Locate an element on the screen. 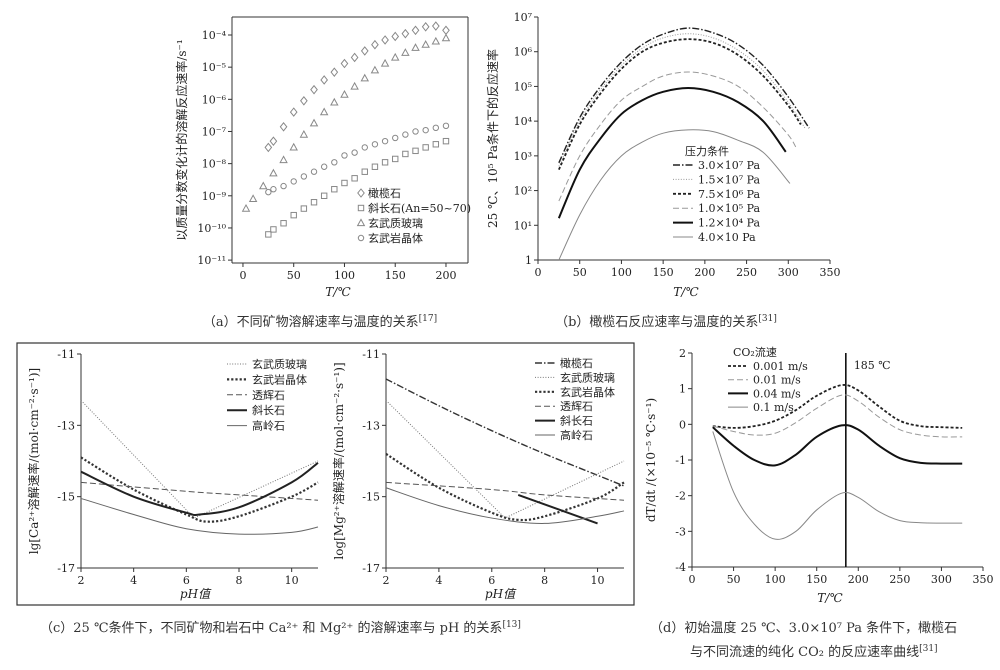 The height and width of the screenshot is (670, 1000). y-tick-label: 10⁷ is located at coordinates (523, 17).